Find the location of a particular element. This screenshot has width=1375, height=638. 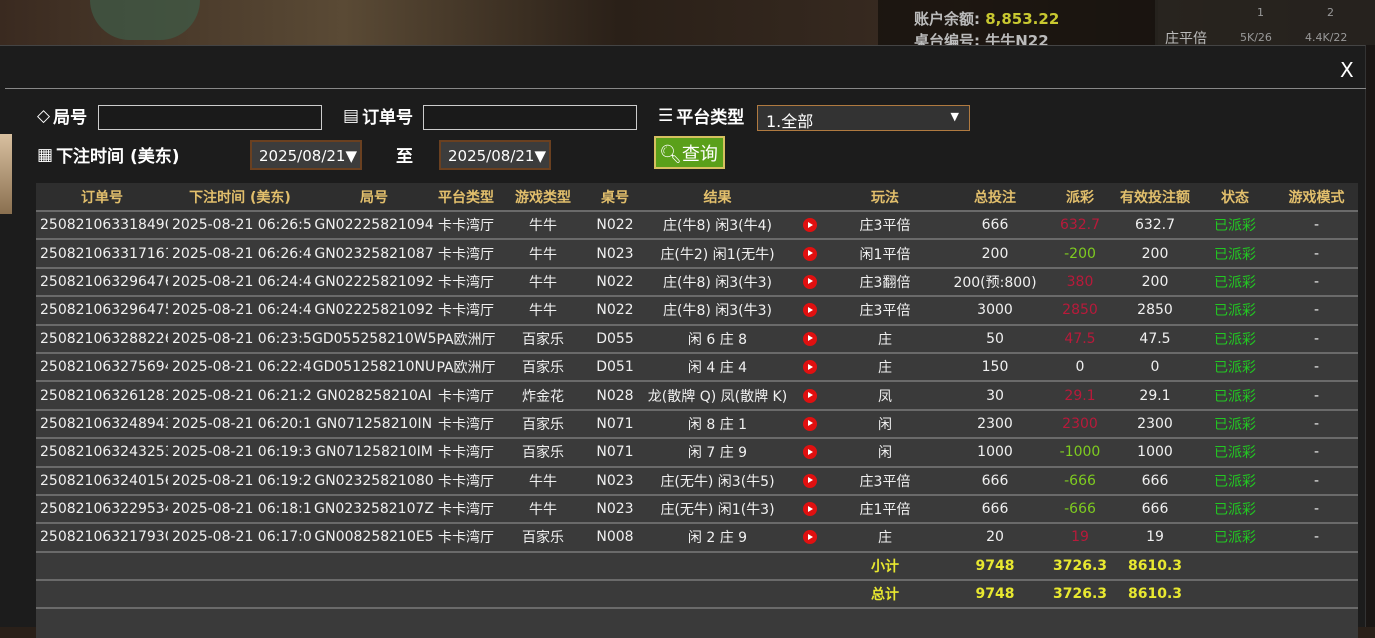

dropdown-arrow-icon: ▼ is located at coordinates (954, 116).